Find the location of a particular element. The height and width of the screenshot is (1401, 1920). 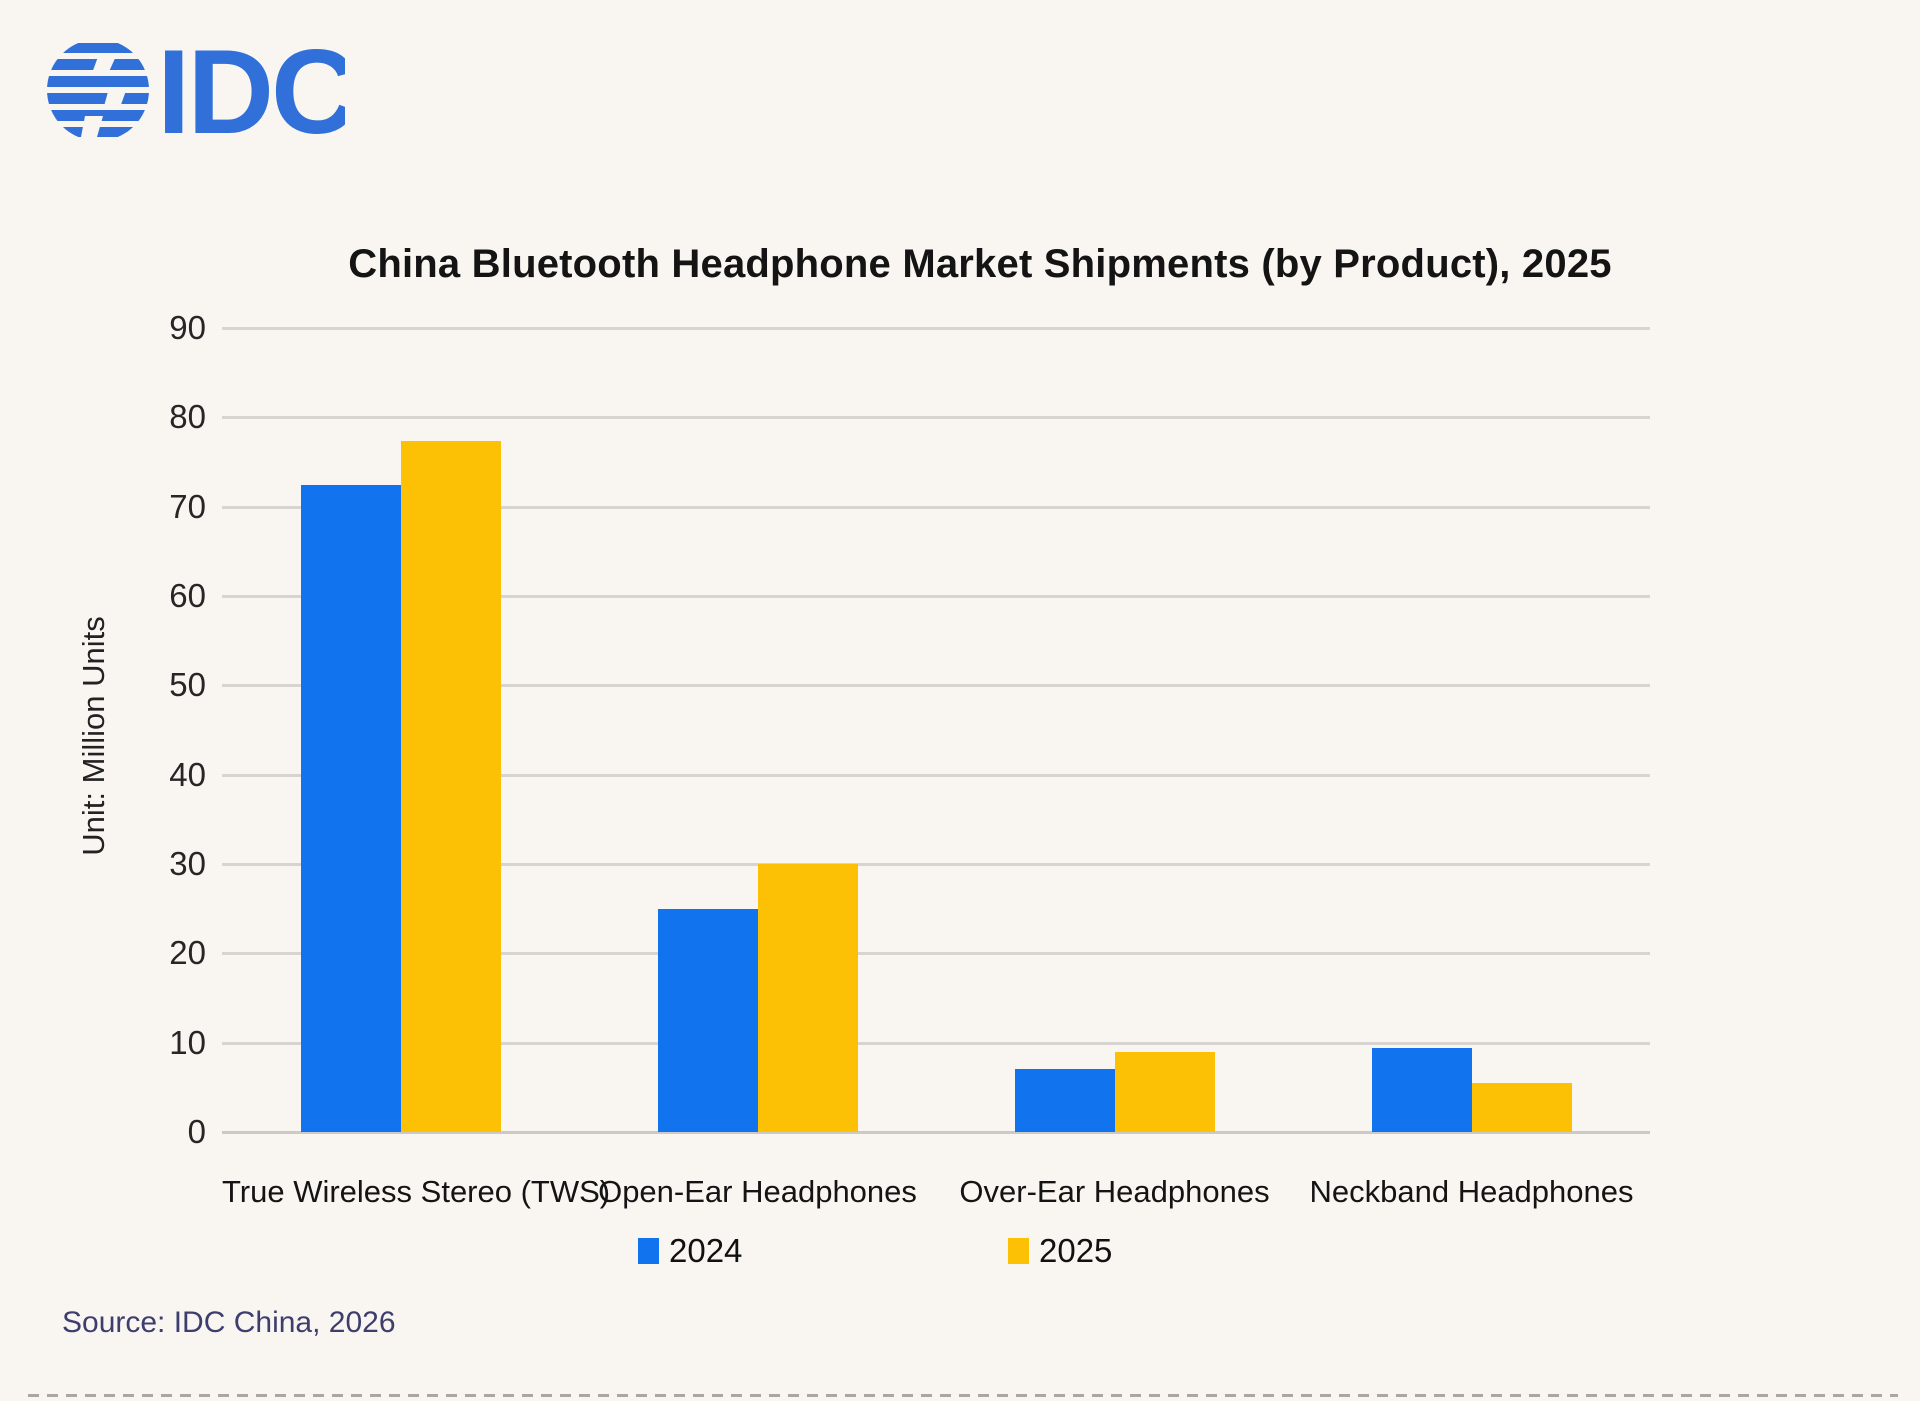

legend-item-2024: 2024 is located at coordinates (690, 1251).